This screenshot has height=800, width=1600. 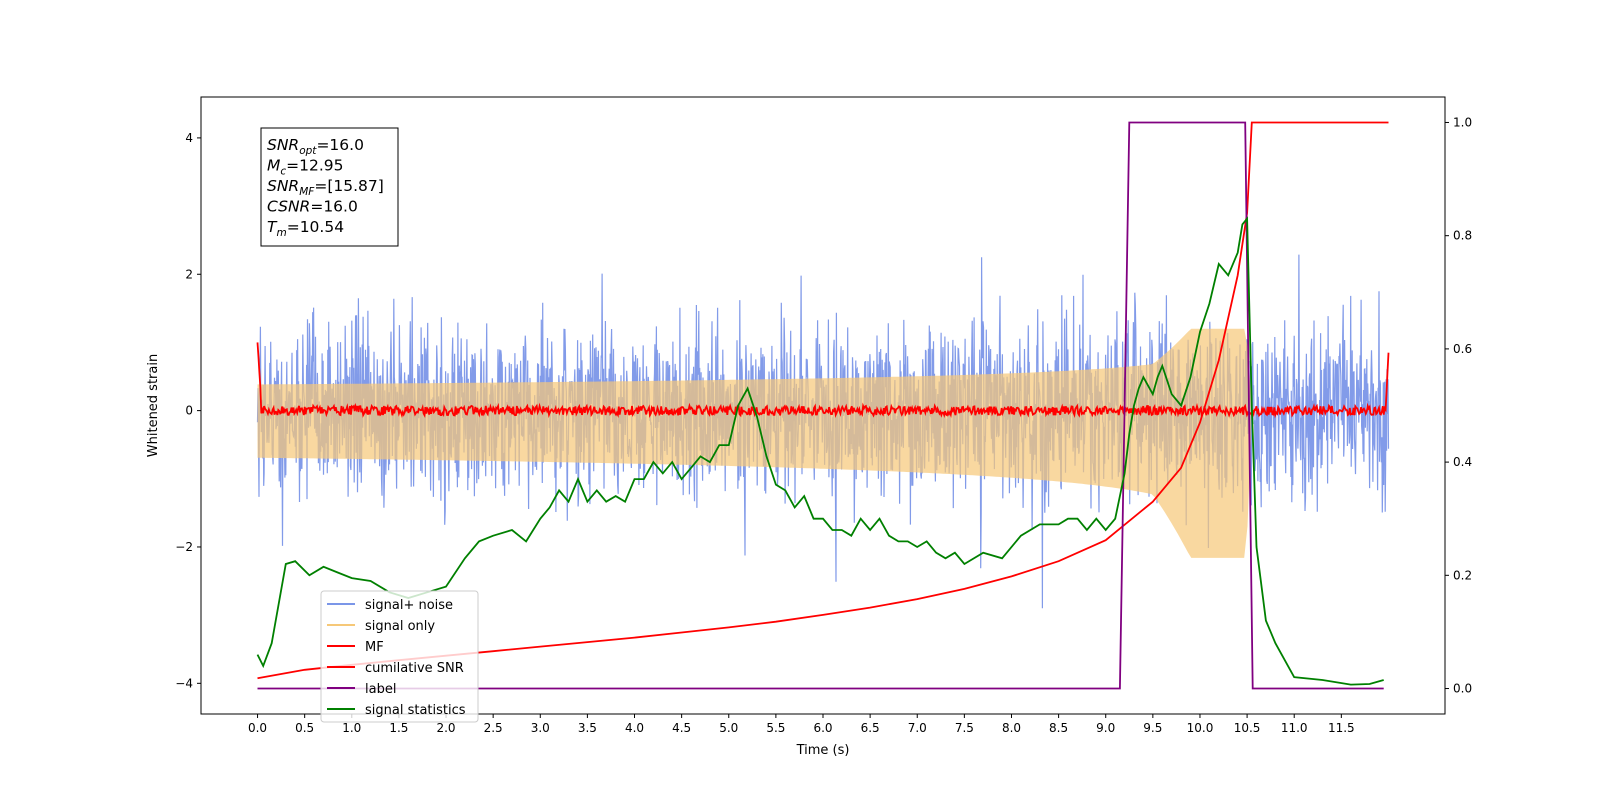 I want to click on x-tick-label: 1.0, so click(x=351, y=728).